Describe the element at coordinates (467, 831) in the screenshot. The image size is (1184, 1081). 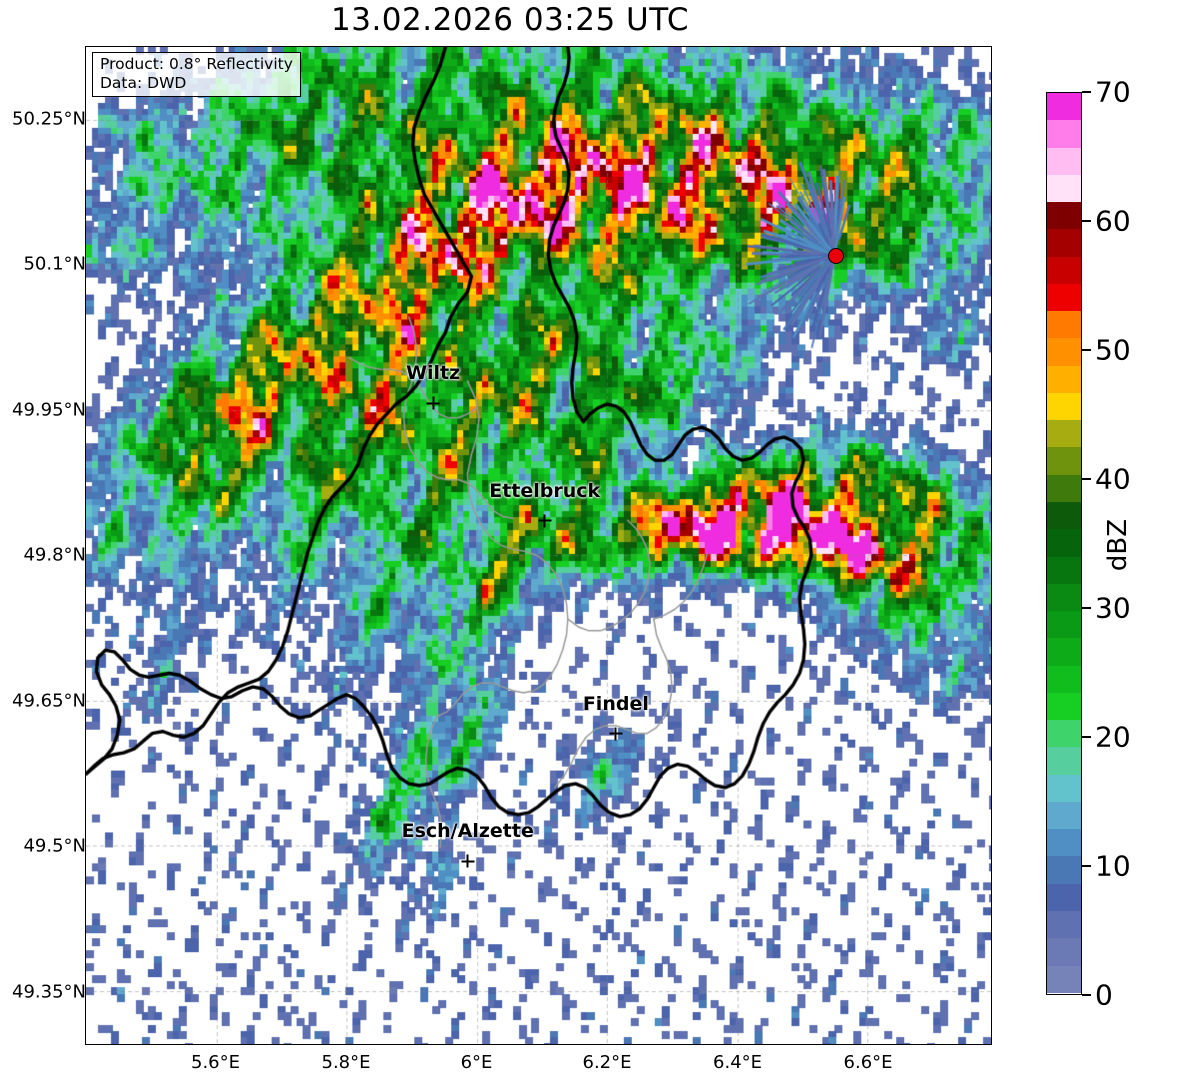
I see `city-label: Esch/Alzette` at that location.